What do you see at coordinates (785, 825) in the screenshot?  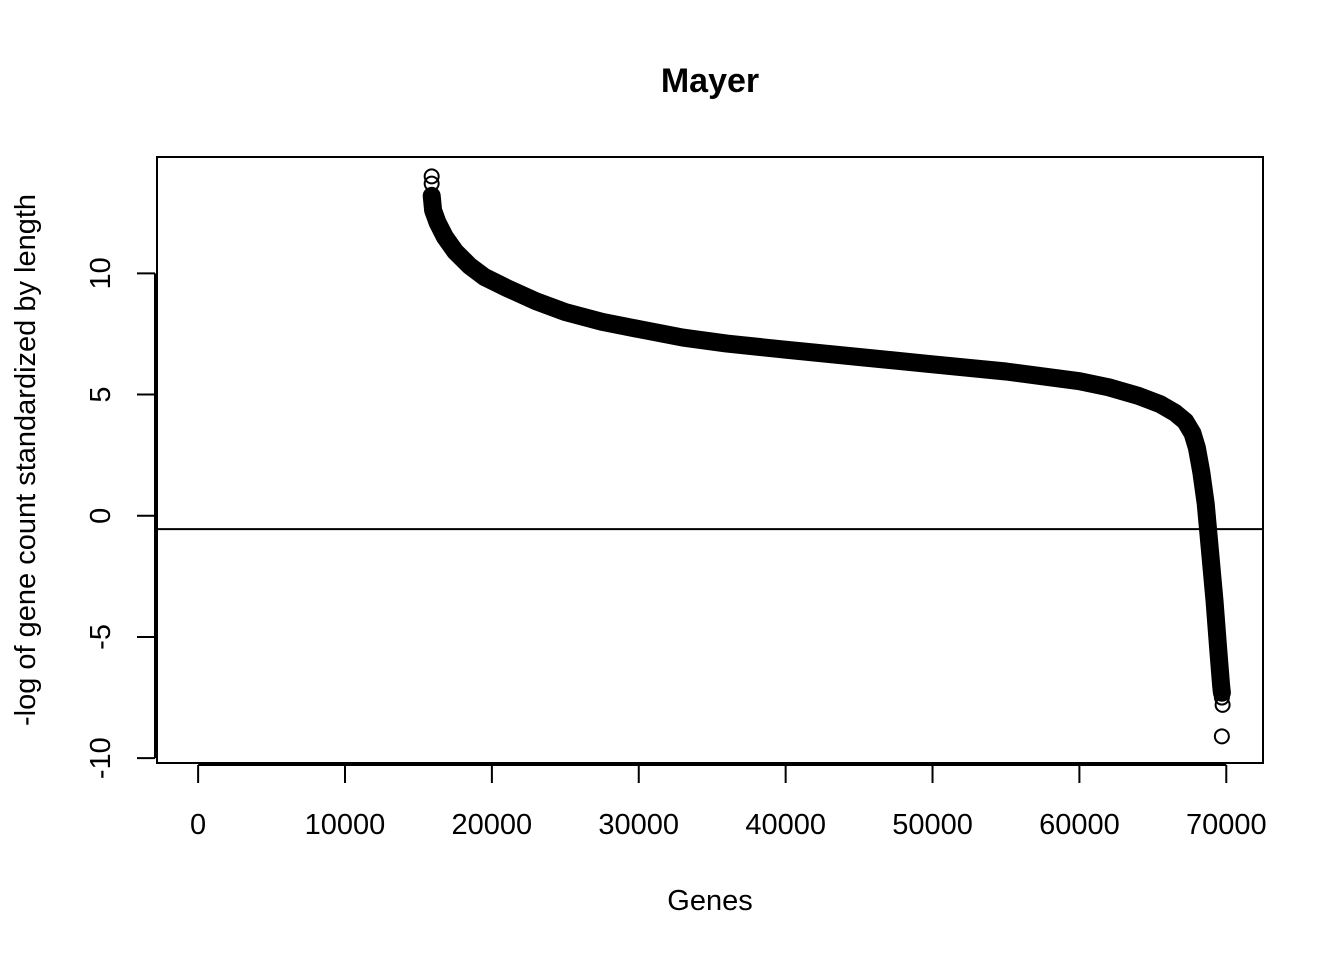 I see `x-tick-label: 40000` at bounding box center [785, 825].